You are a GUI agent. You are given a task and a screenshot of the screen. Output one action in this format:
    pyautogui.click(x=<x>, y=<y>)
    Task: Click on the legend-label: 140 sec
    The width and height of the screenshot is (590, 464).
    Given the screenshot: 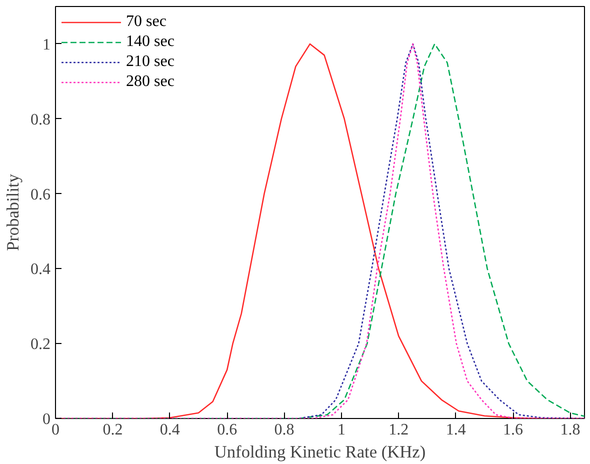 What is the action you would take?
    pyautogui.click(x=150, y=42)
    